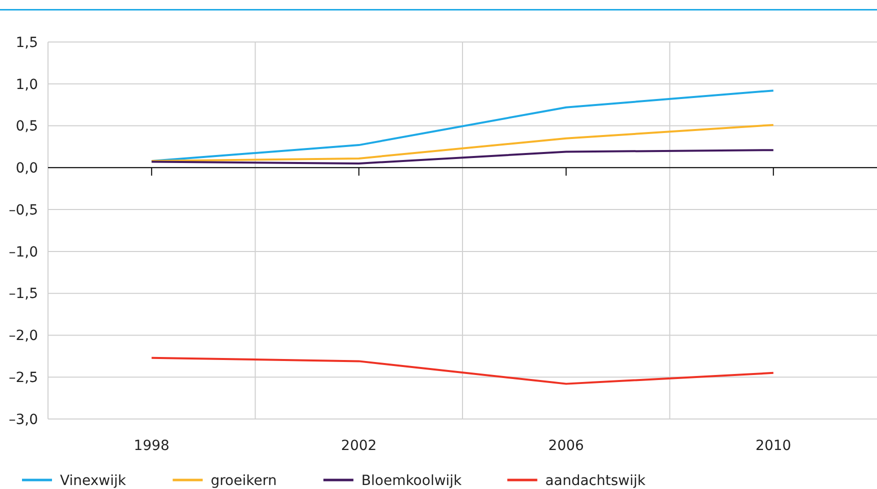  I want to click on y-tick-label: 0,5, so click(27, 126).